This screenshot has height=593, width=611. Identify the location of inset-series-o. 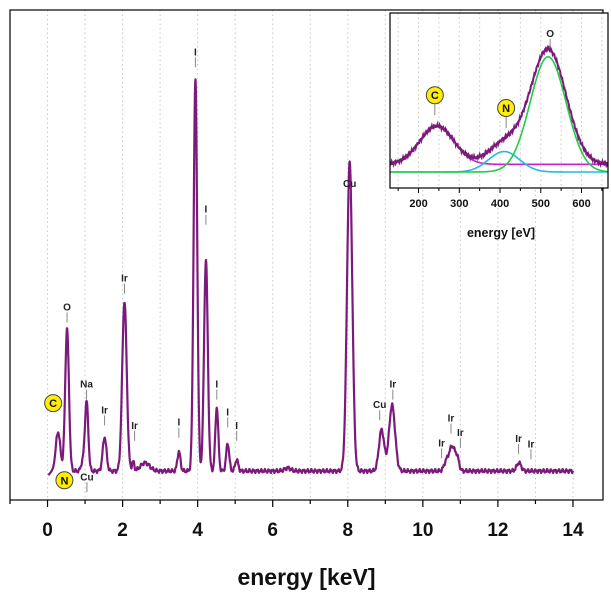
(499, 114).